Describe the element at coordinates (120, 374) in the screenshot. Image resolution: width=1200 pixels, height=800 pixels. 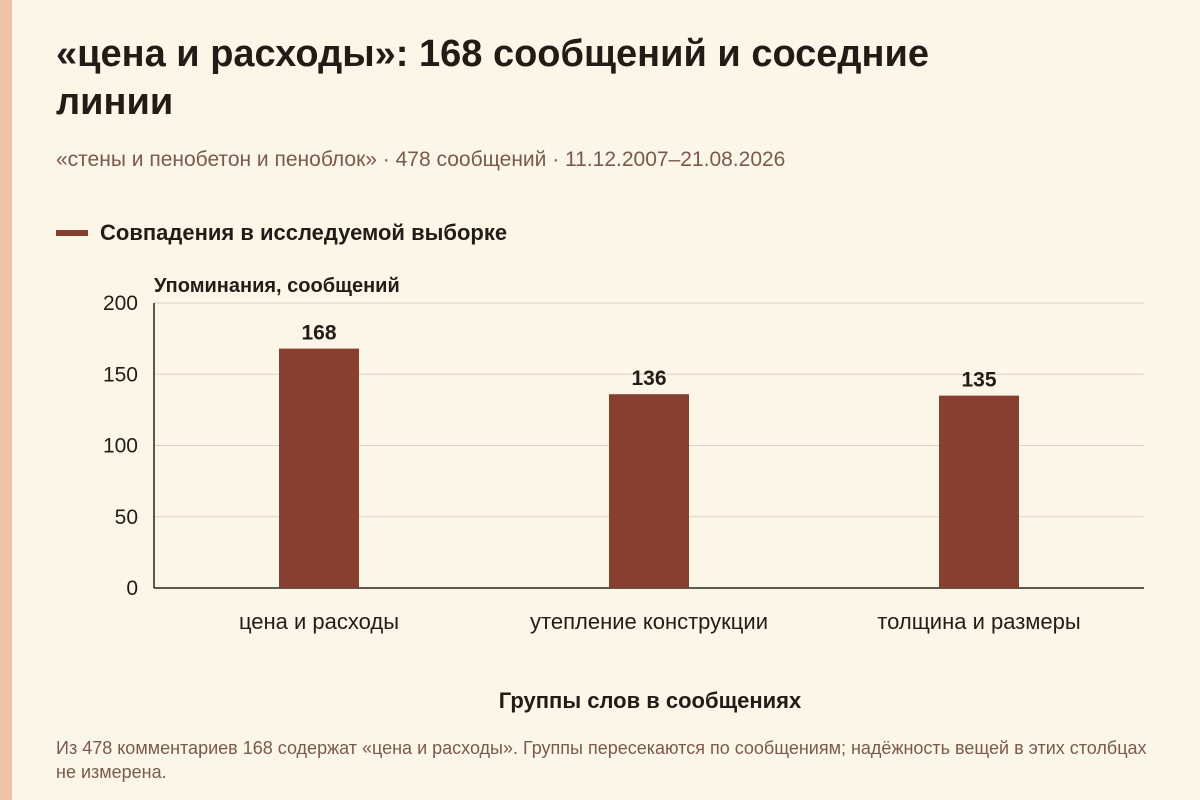
I see `y-tick-label: 150` at that location.